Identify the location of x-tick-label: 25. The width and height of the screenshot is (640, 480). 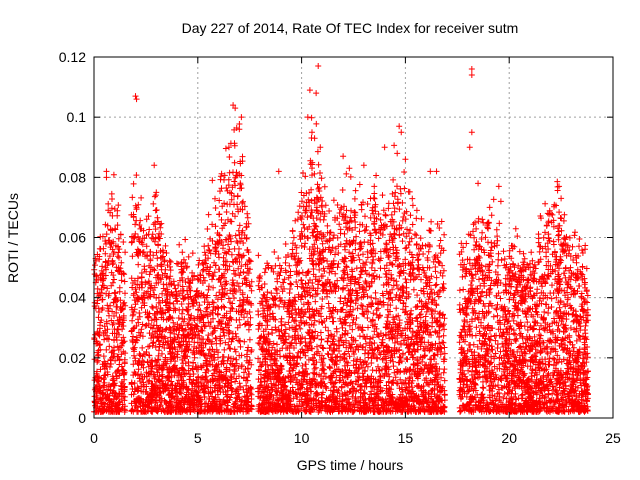
(613, 438).